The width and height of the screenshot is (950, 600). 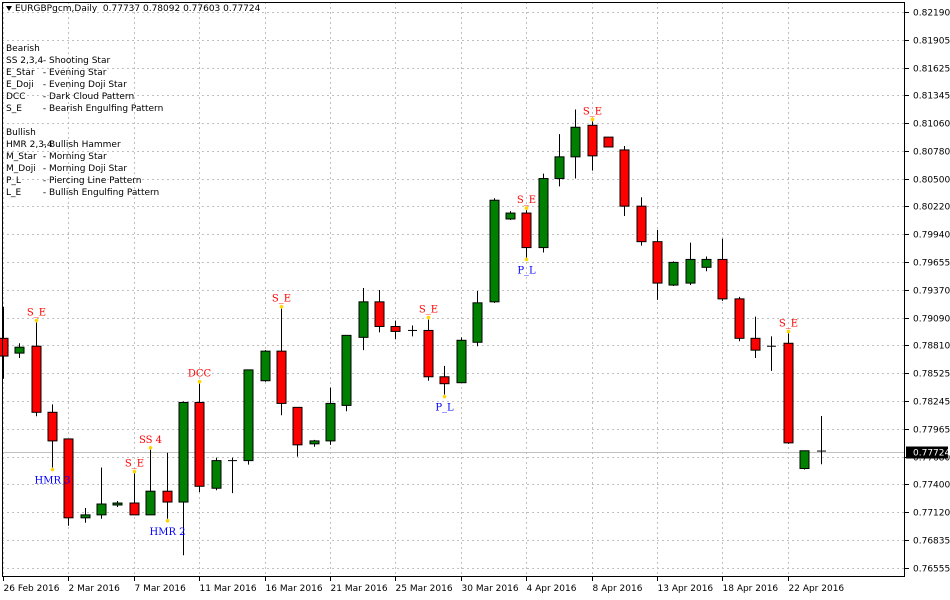 What do you see at coordinates (150, 442) in the screenshot?
I see `pattern-annotation: SS 4` at bounding box center [150, 442].